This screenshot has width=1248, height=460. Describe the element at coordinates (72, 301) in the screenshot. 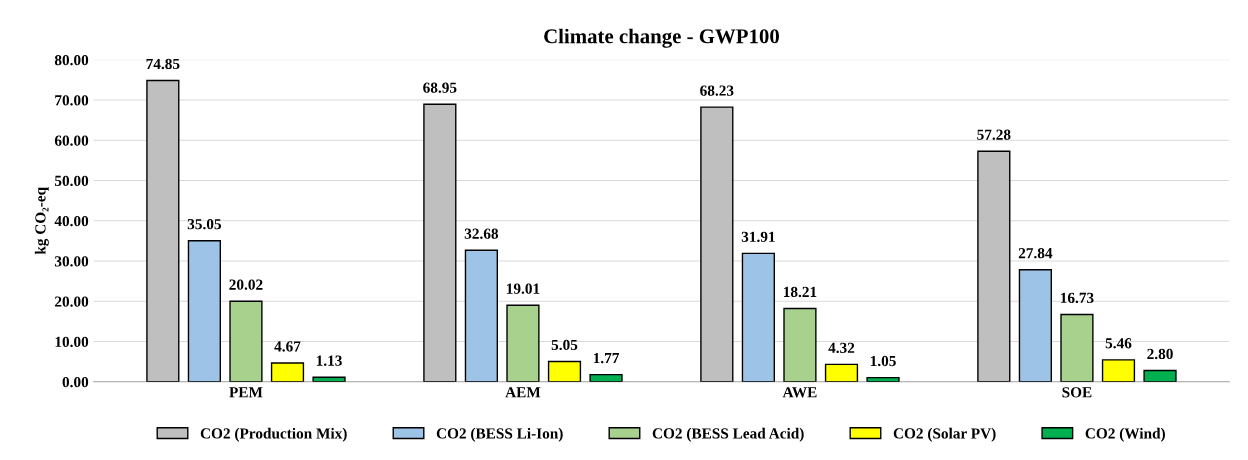

I see `y-tick-label: 20.00` at that location.